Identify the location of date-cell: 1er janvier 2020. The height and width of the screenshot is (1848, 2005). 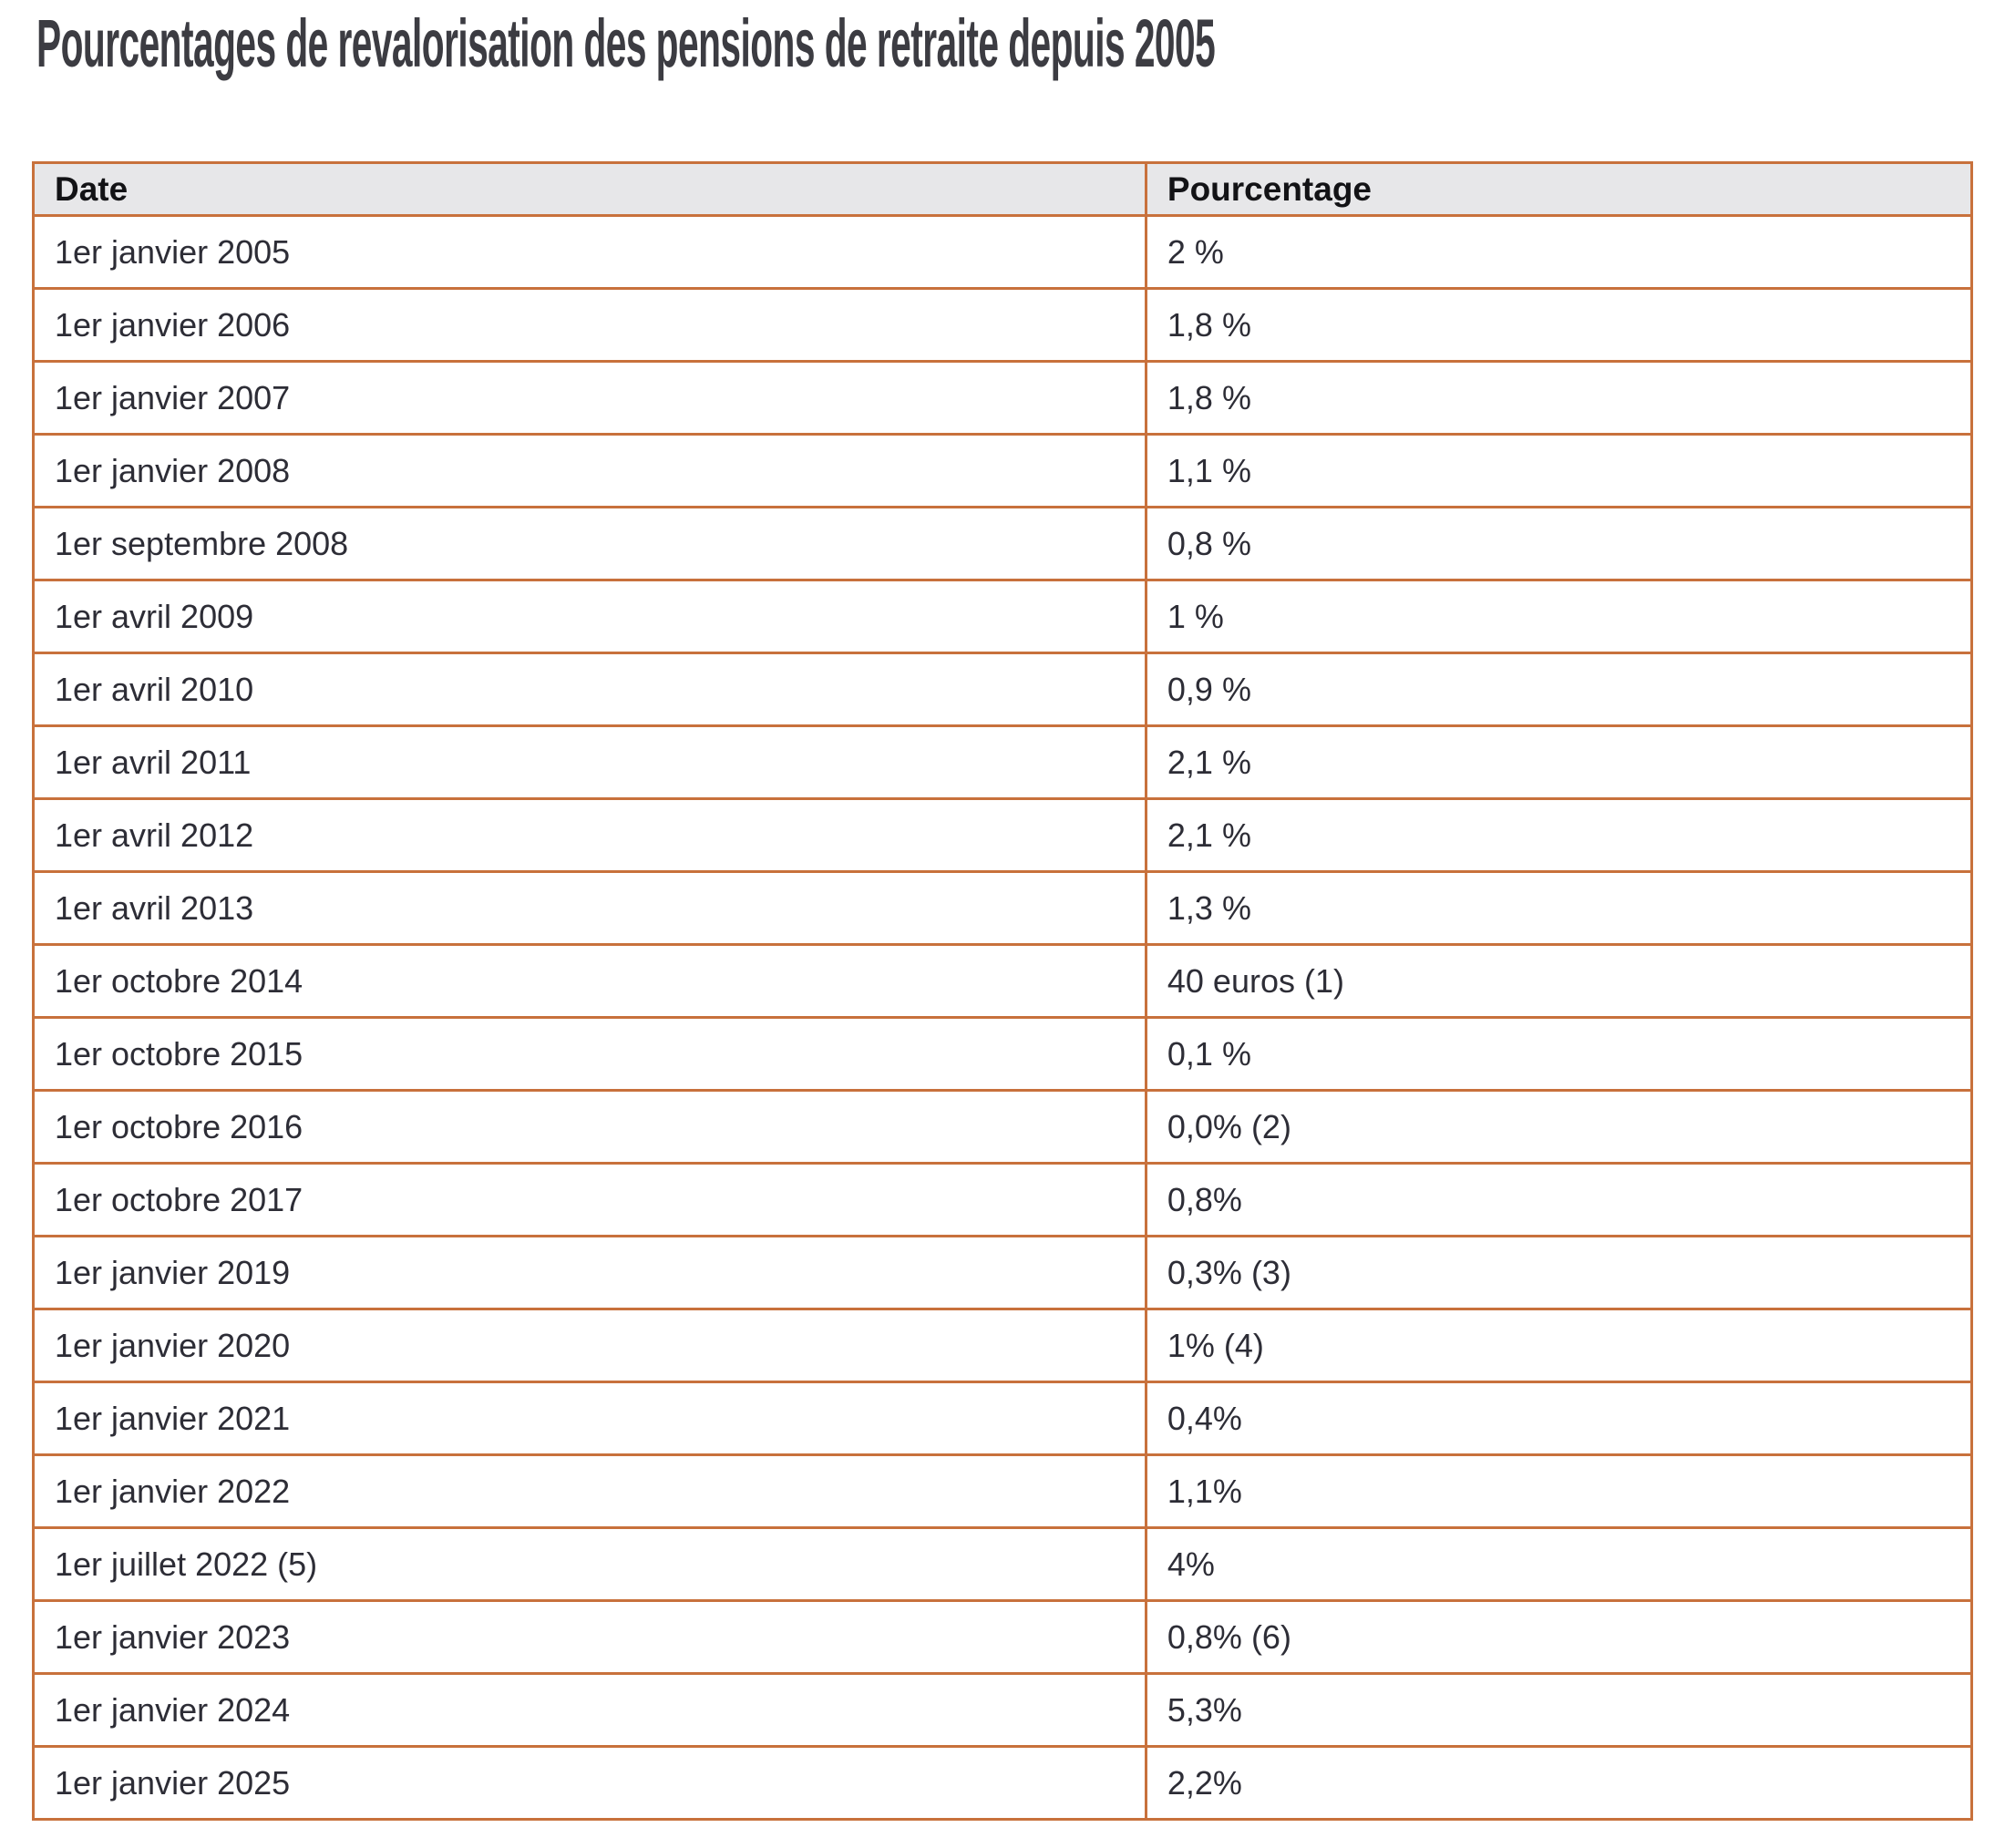
(589, 1345).